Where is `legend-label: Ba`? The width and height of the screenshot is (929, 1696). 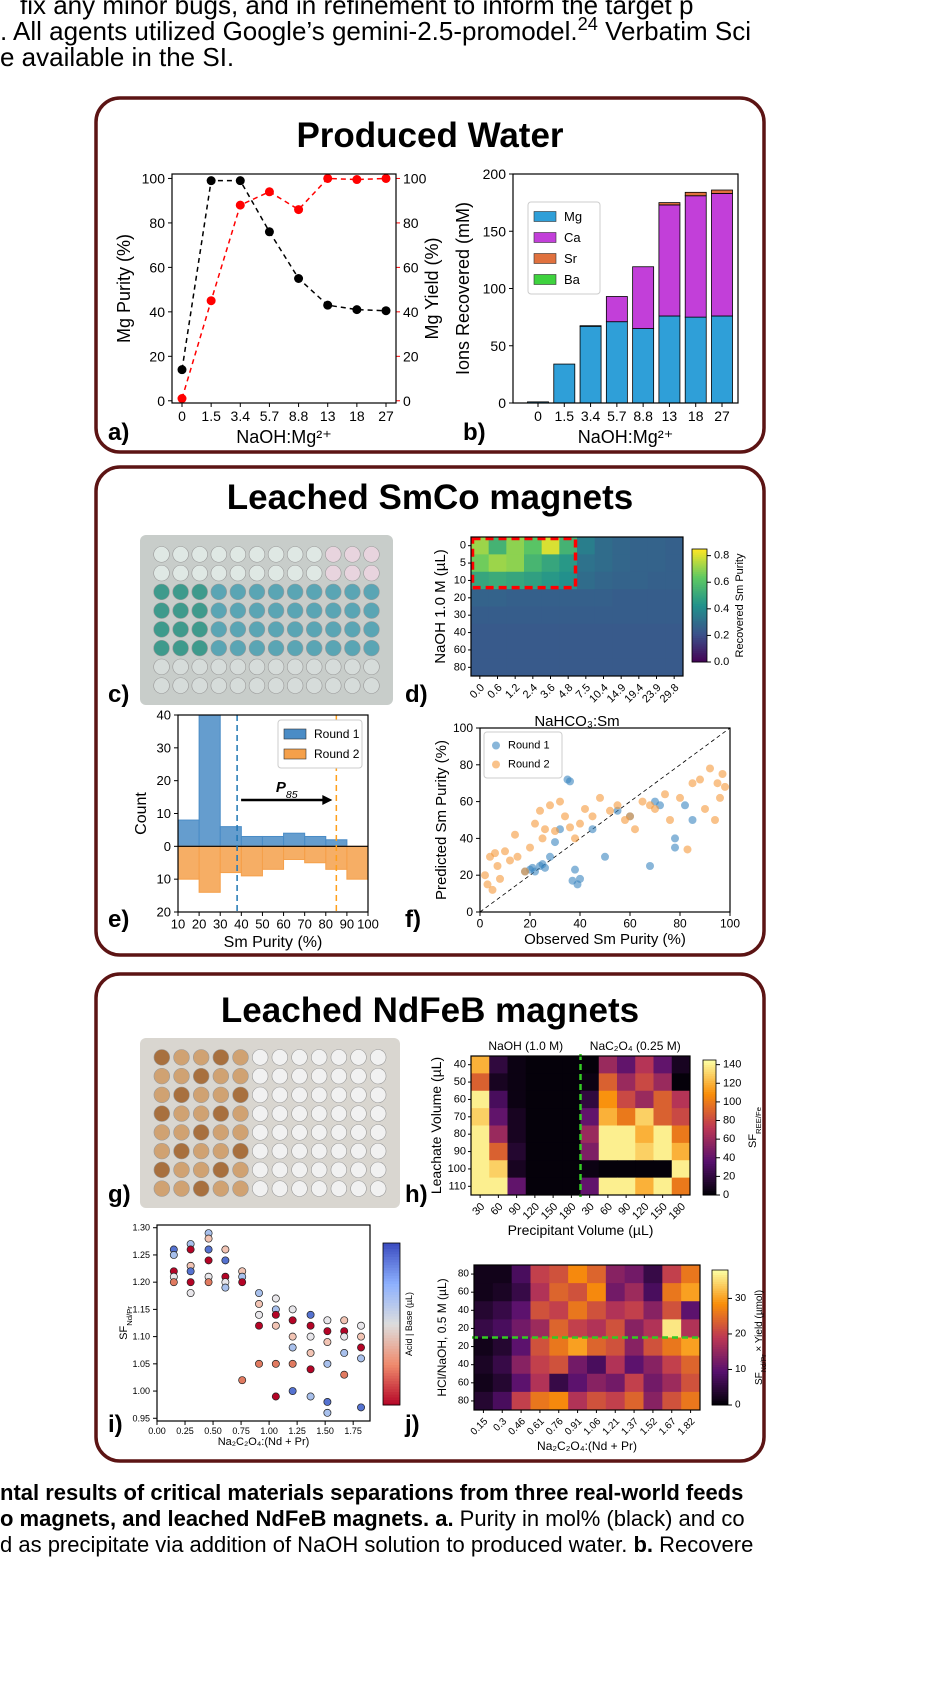 legend-label: Ba is located at coordinates (572, 279).